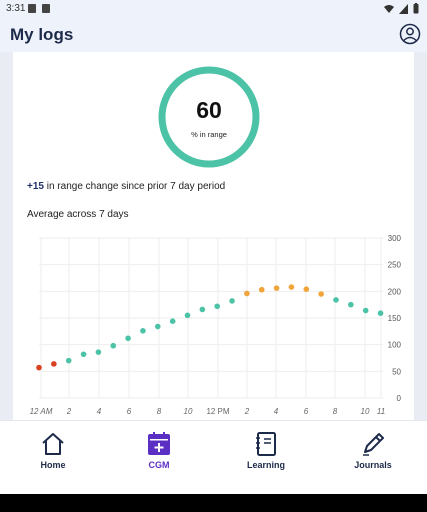 The width and height of the screenshot is (427, 512). I want to click on cell-signal-icon, so click(403, 8).